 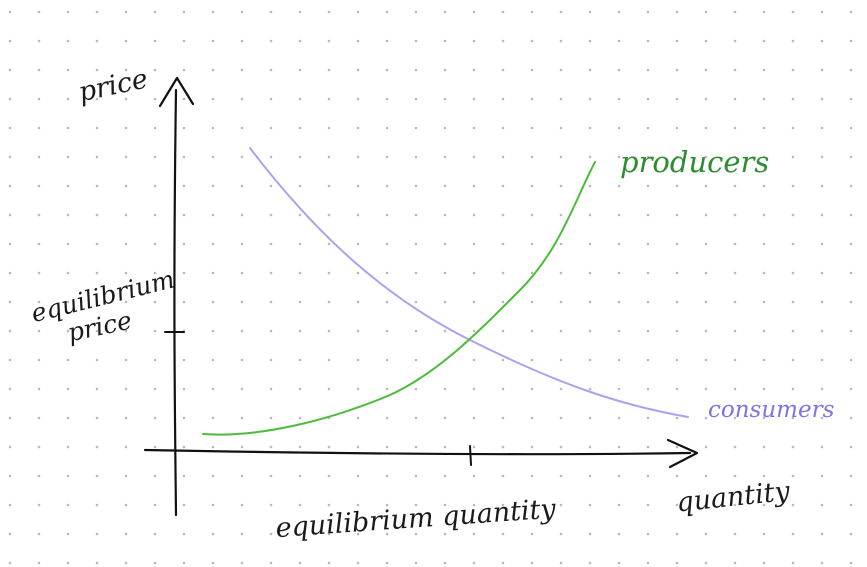 I want to click on equilibrium-quantity-label: equilibrium quantity, so click(x=416, y=519).